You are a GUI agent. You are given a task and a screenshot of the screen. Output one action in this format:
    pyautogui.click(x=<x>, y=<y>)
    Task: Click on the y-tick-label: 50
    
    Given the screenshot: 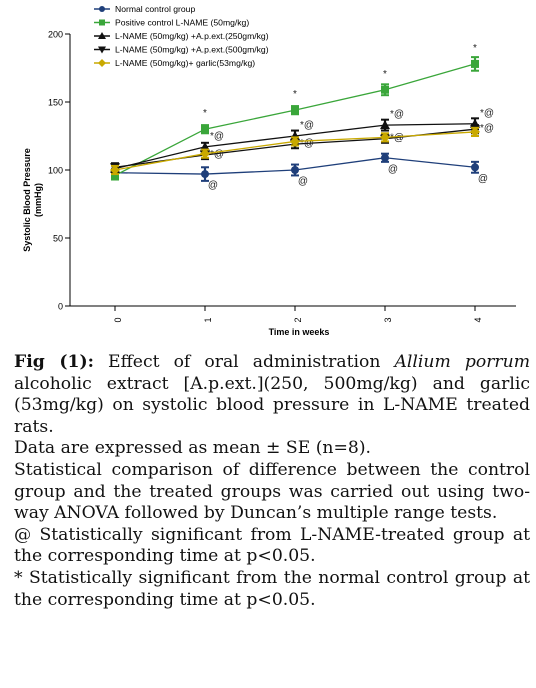 What is the action you would take?
    pyautogui.click(x=58, y=239)
    